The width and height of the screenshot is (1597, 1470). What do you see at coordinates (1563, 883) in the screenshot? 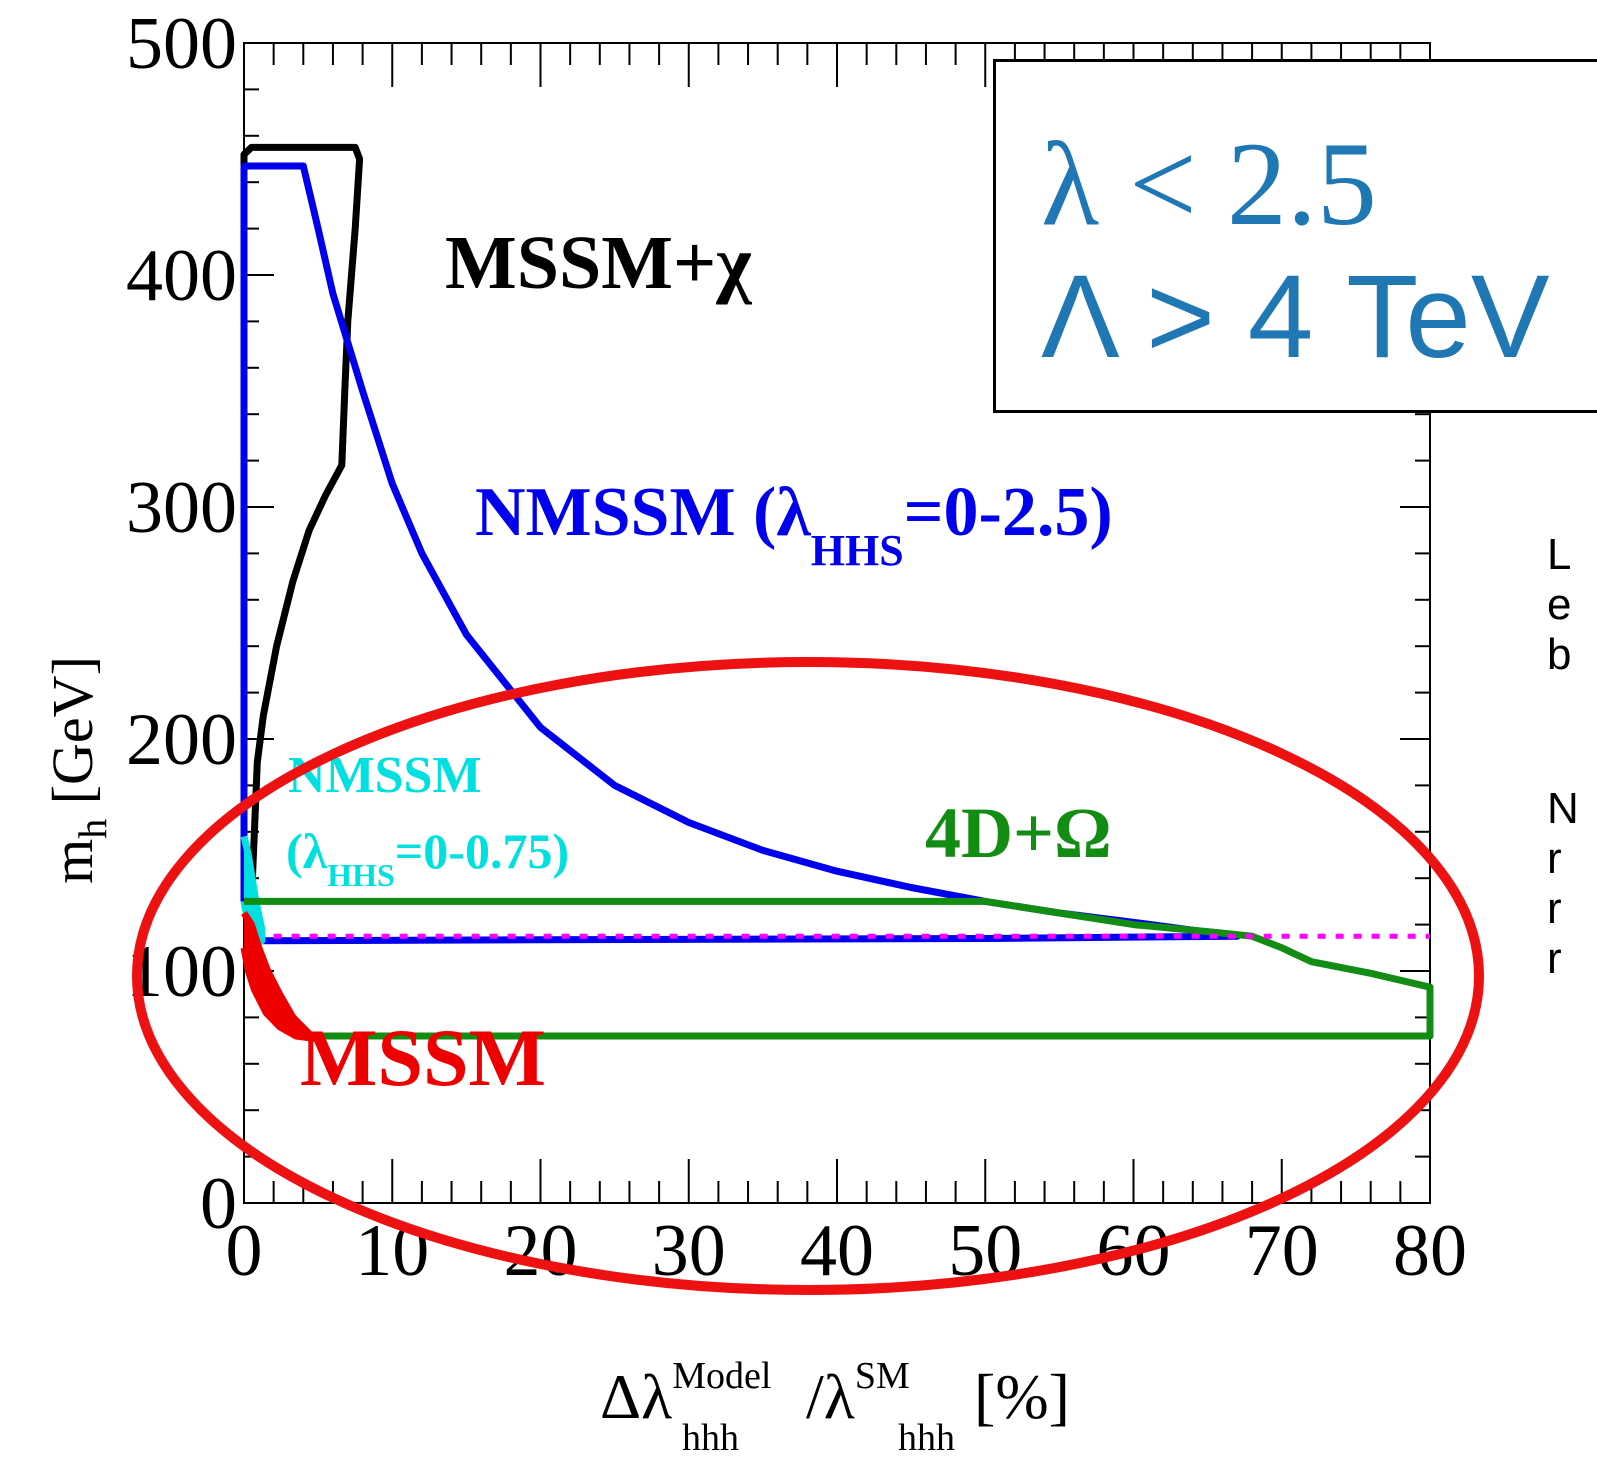
I see `side-text-bottom: N r r r` at bounding box center [1563, 883].